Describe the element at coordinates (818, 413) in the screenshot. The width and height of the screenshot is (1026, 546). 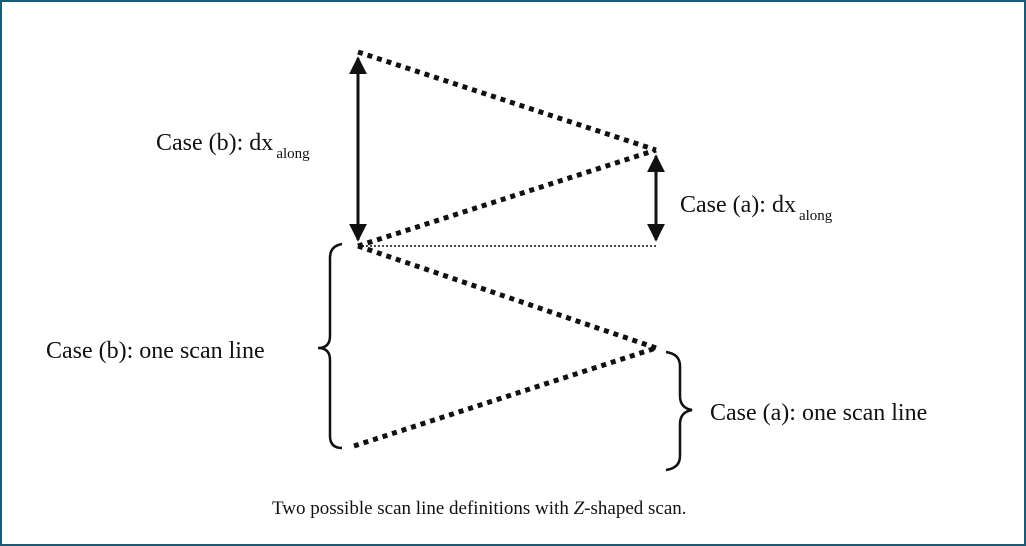
I see `label-case-a-scan-line: Case (a): one scan line` at that location.